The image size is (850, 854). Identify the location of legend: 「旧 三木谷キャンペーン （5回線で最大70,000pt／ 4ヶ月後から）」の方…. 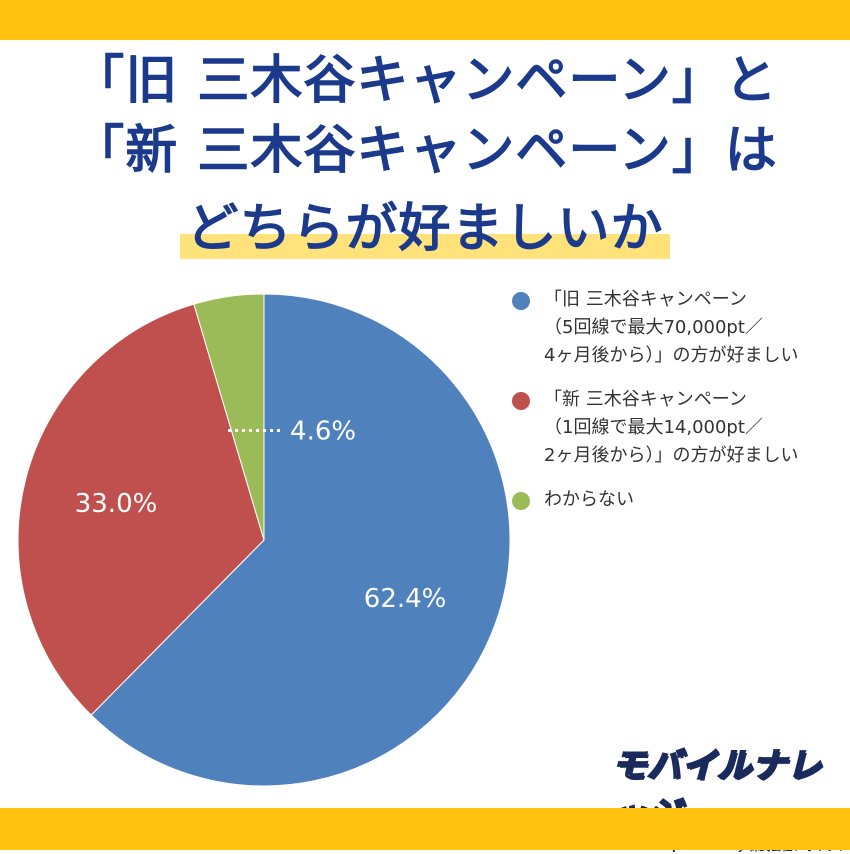
(680, 408).